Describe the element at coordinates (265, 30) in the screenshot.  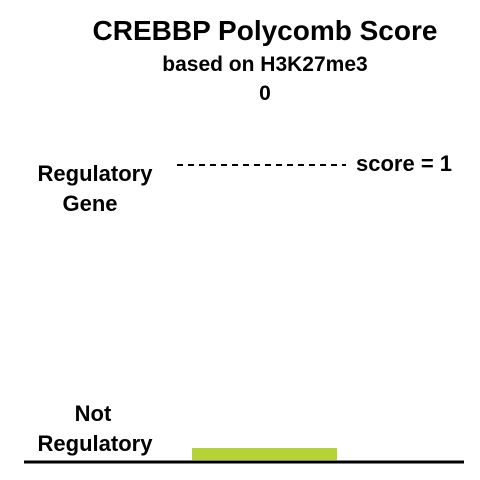
I see `chart-title: CREBBP Polycomb Score` at that location.